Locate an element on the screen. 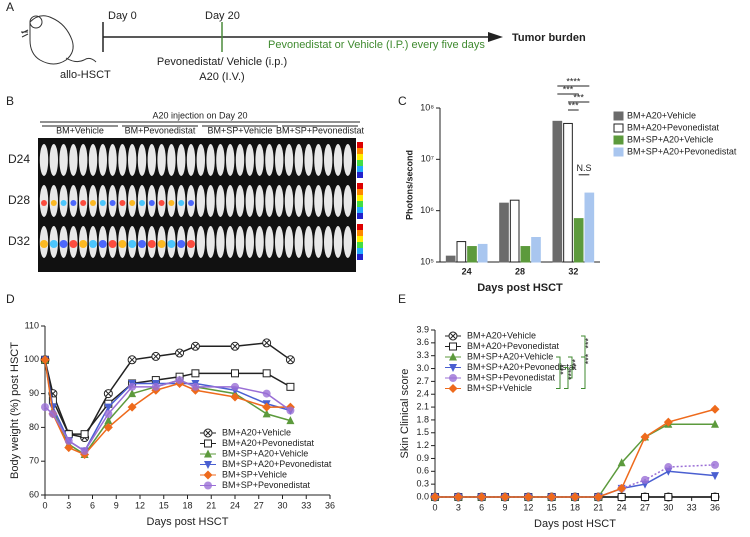 This screenshot has width=750, height=537. sig-bracket is located at coordinates (566, 378).